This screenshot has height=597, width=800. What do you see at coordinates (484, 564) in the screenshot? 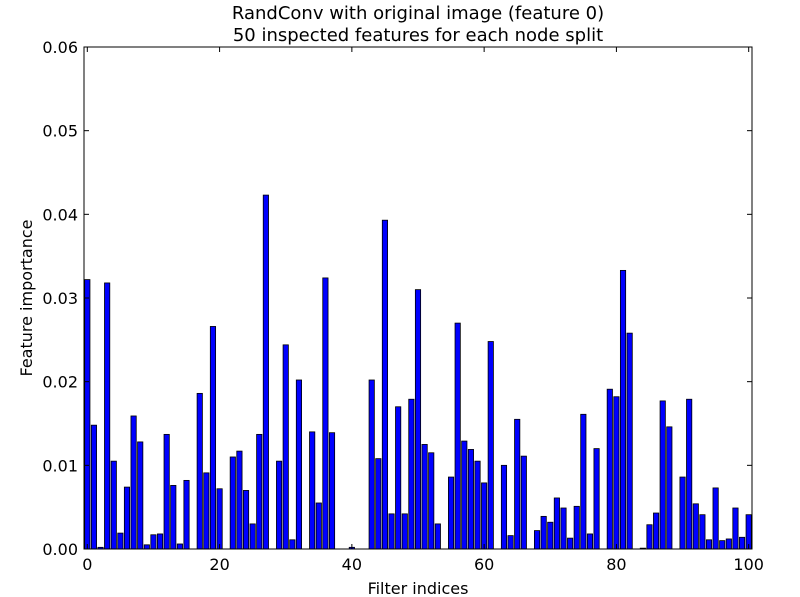
I see `x-tick-label: 60` at bounding box center [484, 564].